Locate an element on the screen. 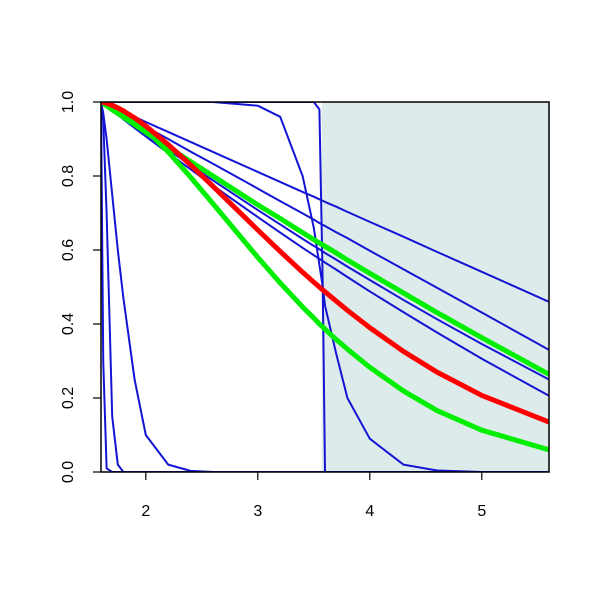 Image resolution: width=600 pixels, height=605 pixels. x-tick-label: 5 is located at coordinates (481, 511).